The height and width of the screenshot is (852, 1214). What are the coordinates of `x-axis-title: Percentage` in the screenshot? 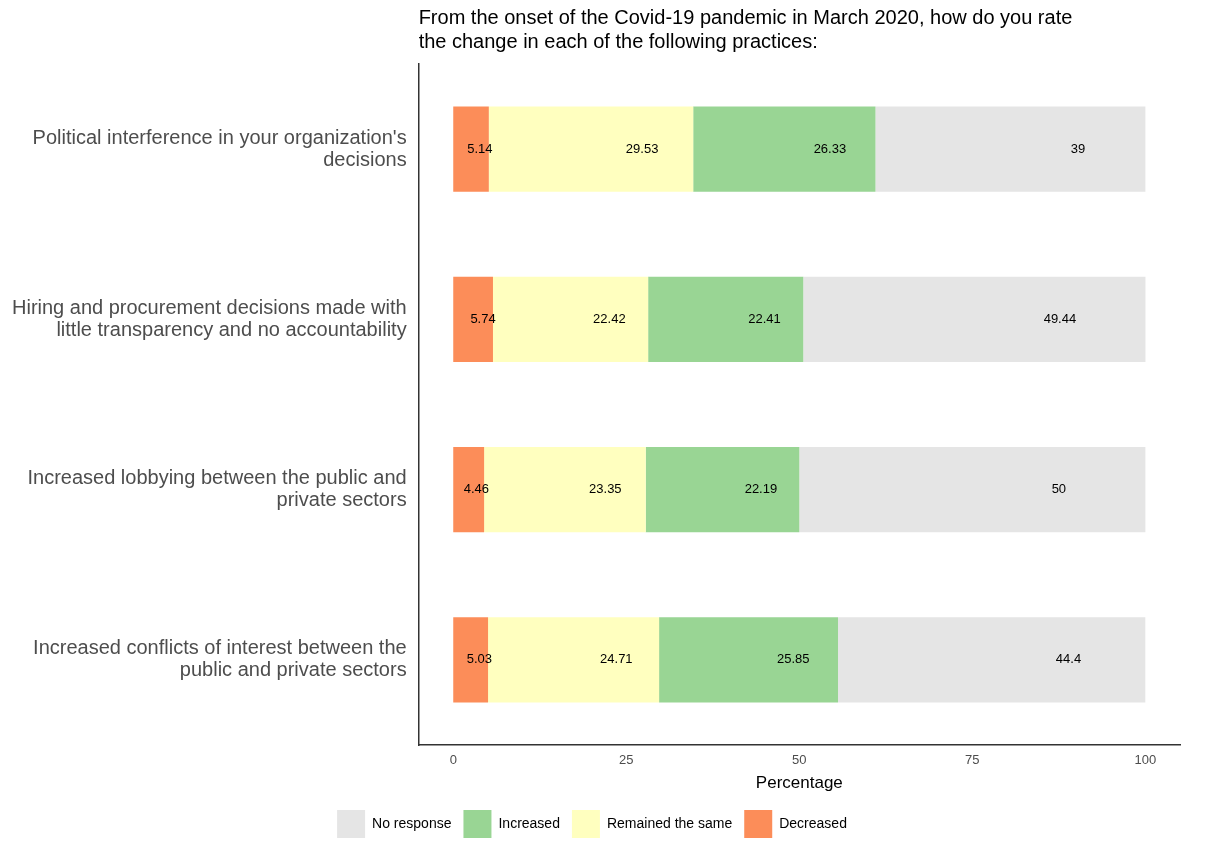 It's located at (799, 783).